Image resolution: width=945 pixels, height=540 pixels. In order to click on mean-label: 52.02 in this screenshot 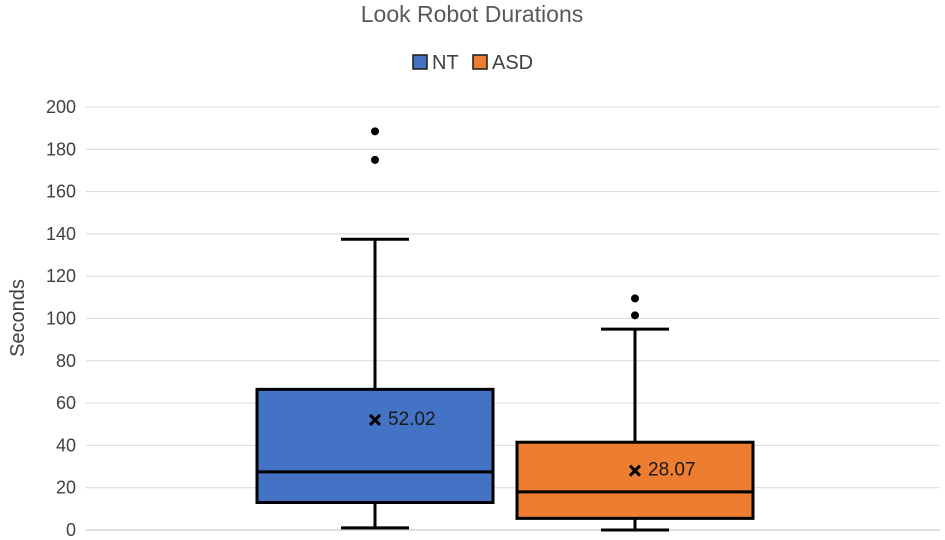, I will do `click(412, 419)`.